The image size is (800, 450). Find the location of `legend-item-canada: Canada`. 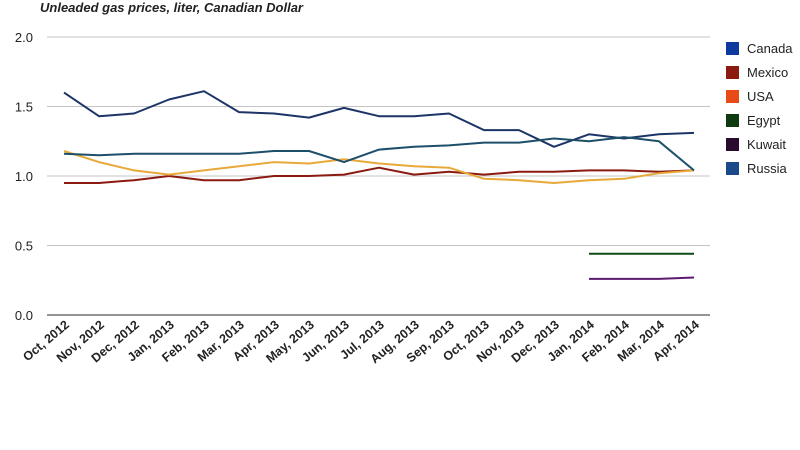

legend-item-canada: Canada is located at coordinates (759, 48).